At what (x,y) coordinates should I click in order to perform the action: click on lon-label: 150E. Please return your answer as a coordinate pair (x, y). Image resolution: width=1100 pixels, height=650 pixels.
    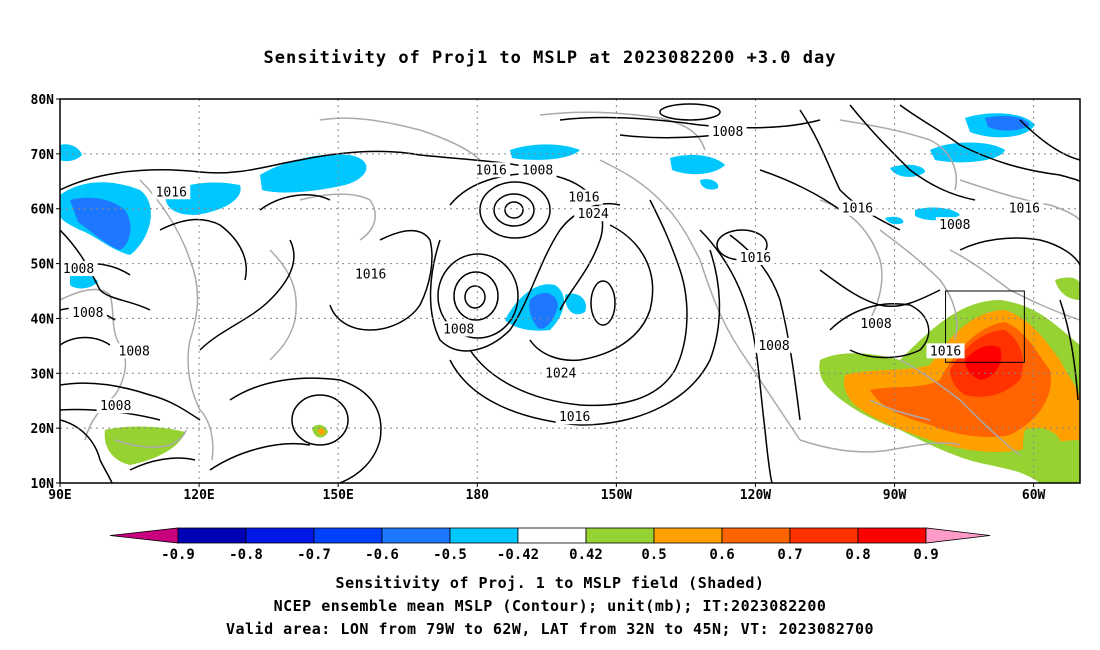
    Looking at the image, I should click on (338, 495).